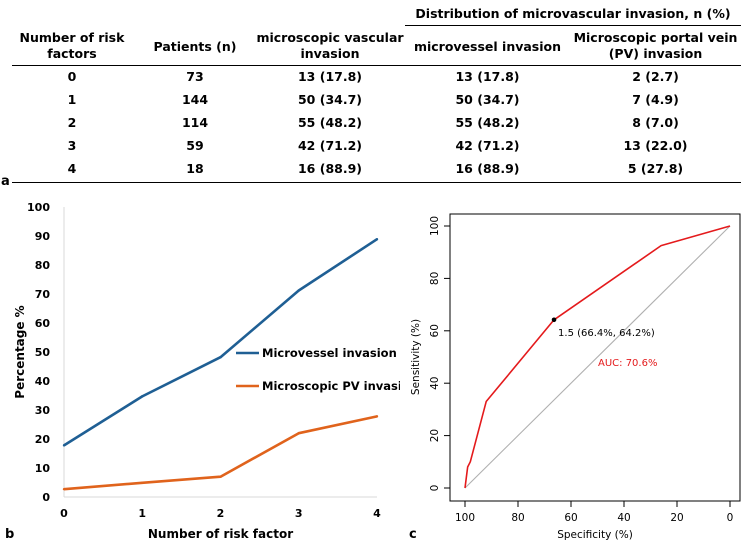  Describe the element at coordinates (413, 534) in the screenshot. I see `panel-label-c: c` at that location.